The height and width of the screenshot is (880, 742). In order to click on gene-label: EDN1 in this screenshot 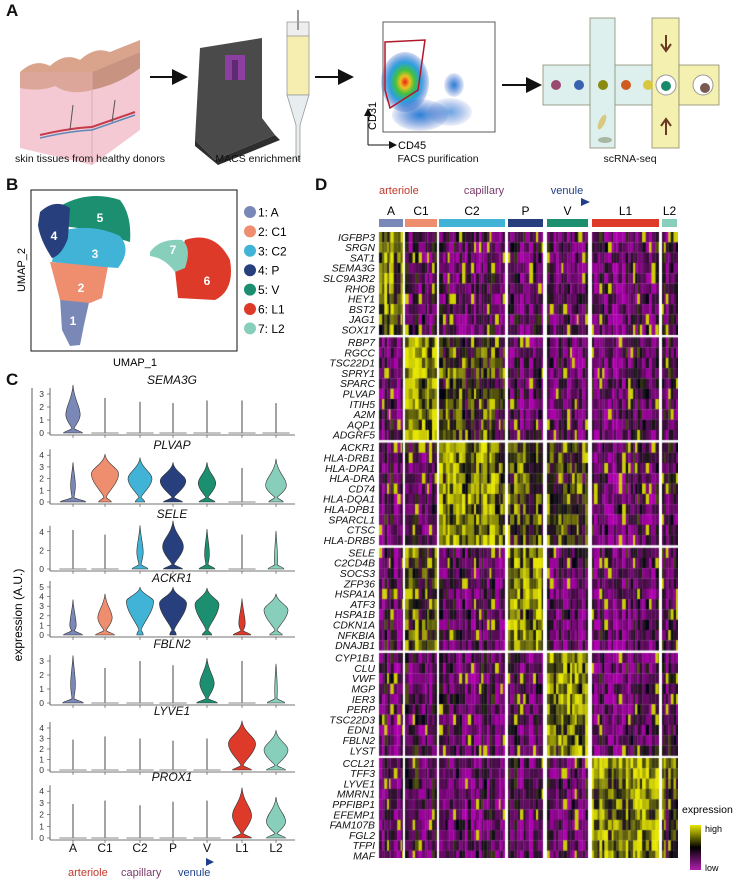, I will do `click(361, 731)`.